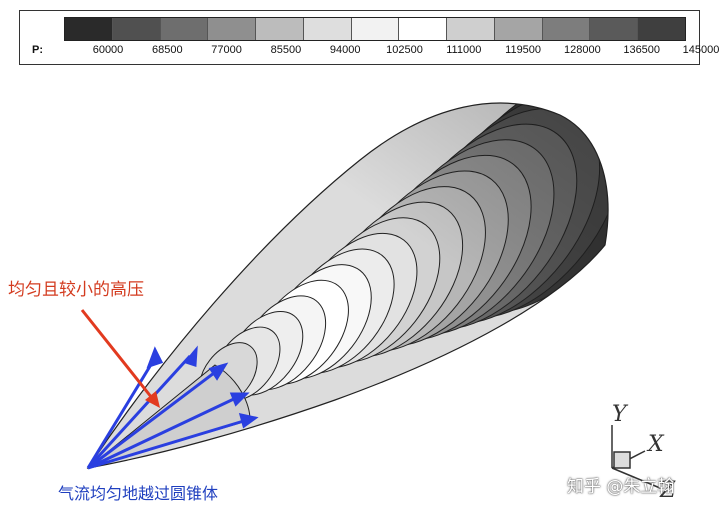 The height and width of the screenshot is (513, 720). What do you see at coordinates (108, 50) in the screenshot?
I see `legend-level-label: 60000` at bounding box center [108, 50].